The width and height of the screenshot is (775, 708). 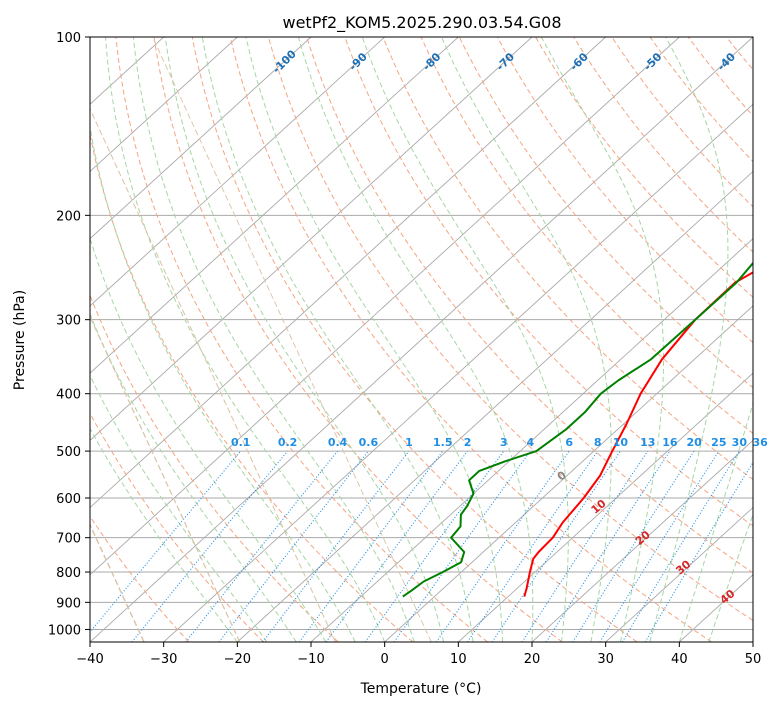 What do you see at coordinates (68, 452) in the screenshot?
I see `y-tick-label: 500` at bounding box center [68, 452].